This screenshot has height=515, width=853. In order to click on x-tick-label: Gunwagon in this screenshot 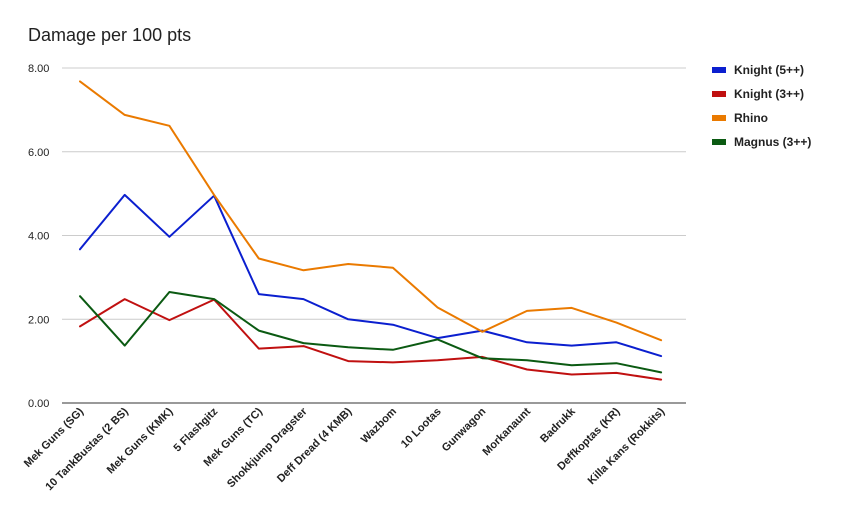, I will do `click(464, 429)`.